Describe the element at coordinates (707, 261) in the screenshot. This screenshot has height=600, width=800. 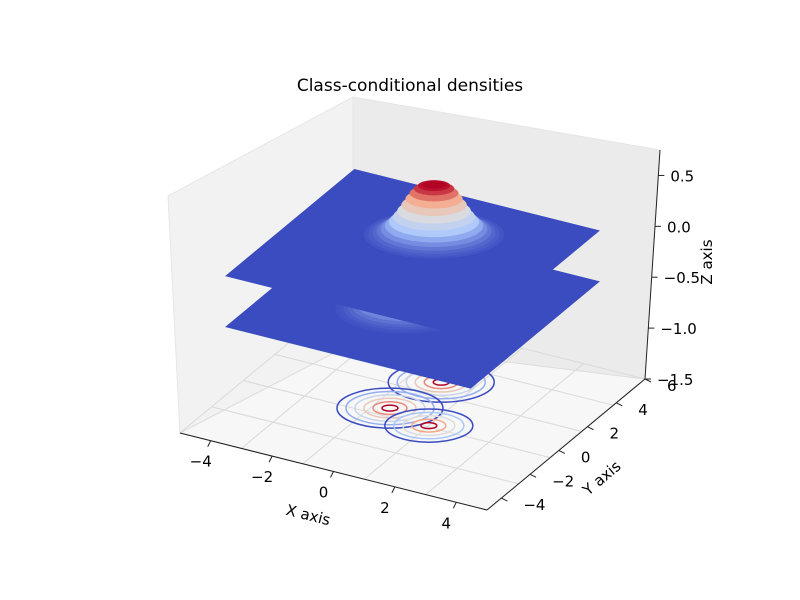
I see `z-axis-label: Z axis` at that location.